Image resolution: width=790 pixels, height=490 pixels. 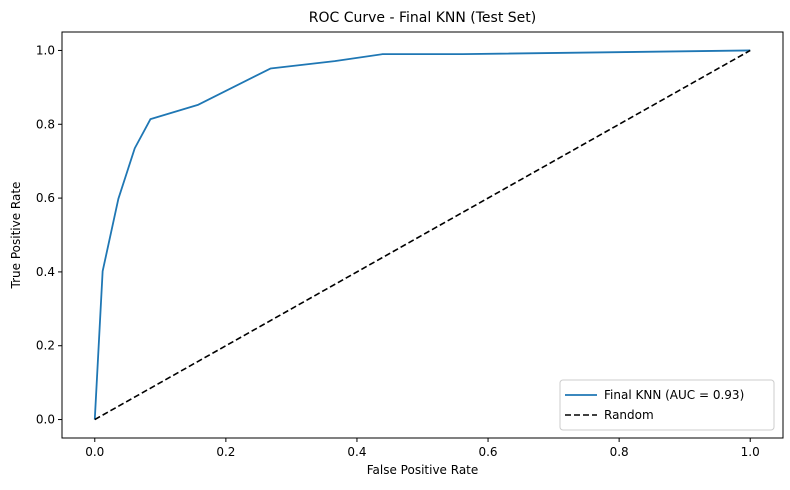 I want to click on y-axis-label: True Positive Rate, so click(x=16, y=236).